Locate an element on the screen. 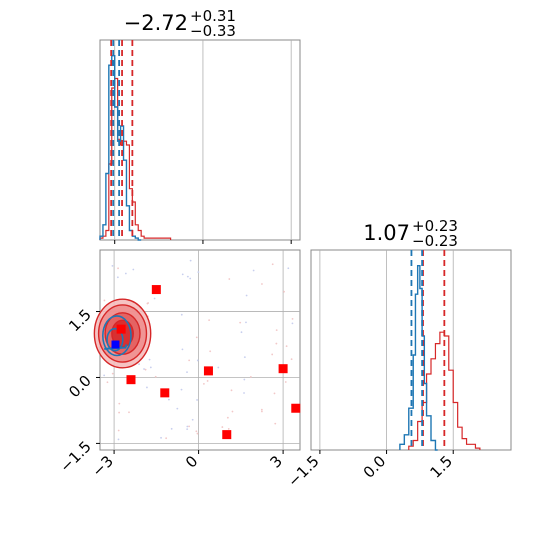 Image resolution: width=550 pixels, height=550 pixels. panel-bottom-right-title: 1.07 is located at coordinates (386, 233).